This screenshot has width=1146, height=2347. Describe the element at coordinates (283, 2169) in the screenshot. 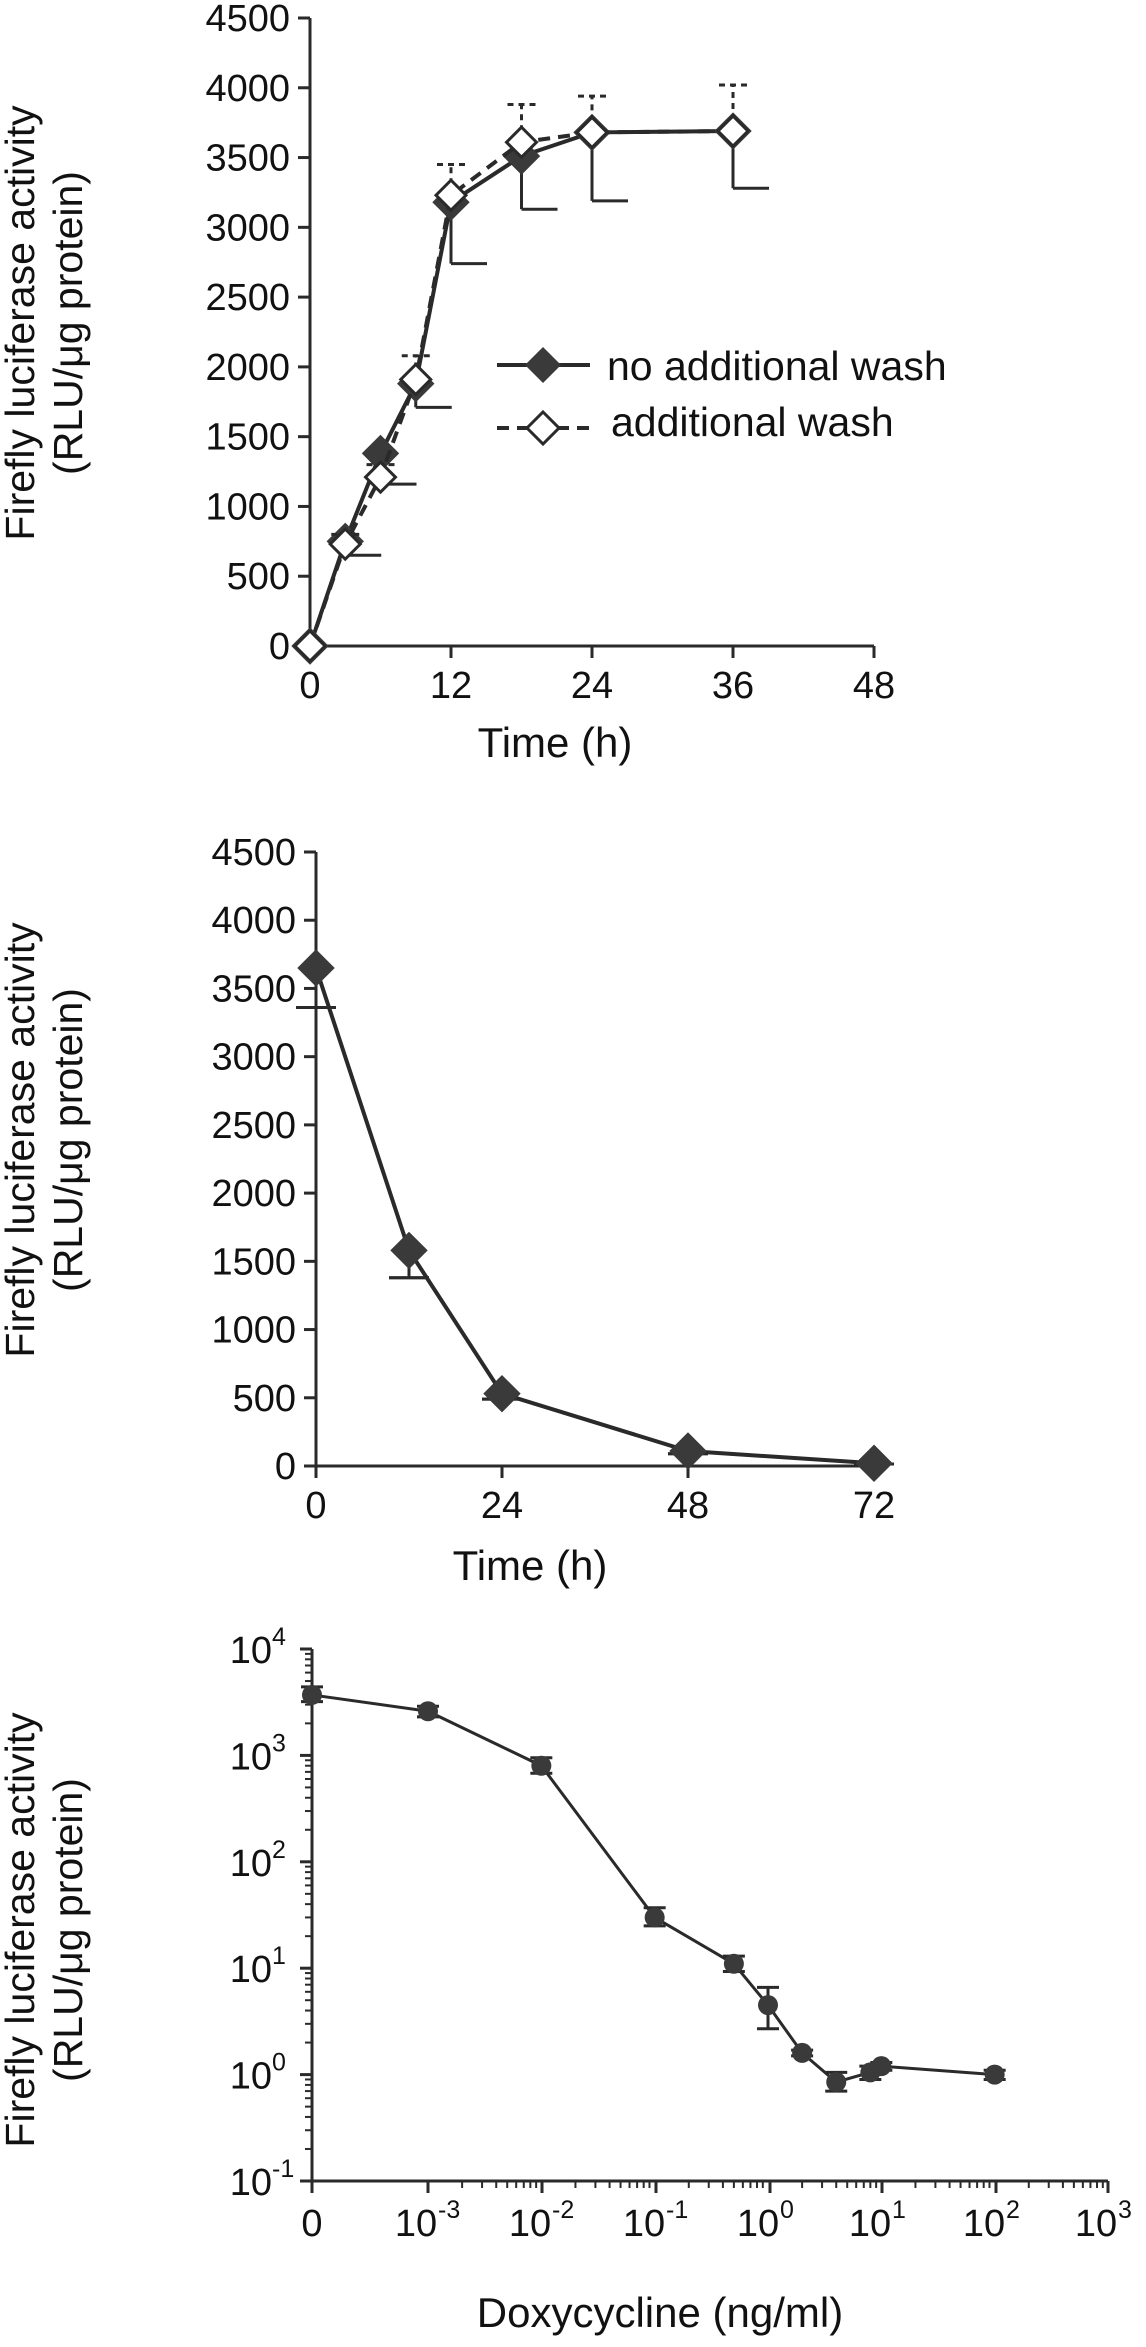

I see `y-tick-exponent: -1` at that location.